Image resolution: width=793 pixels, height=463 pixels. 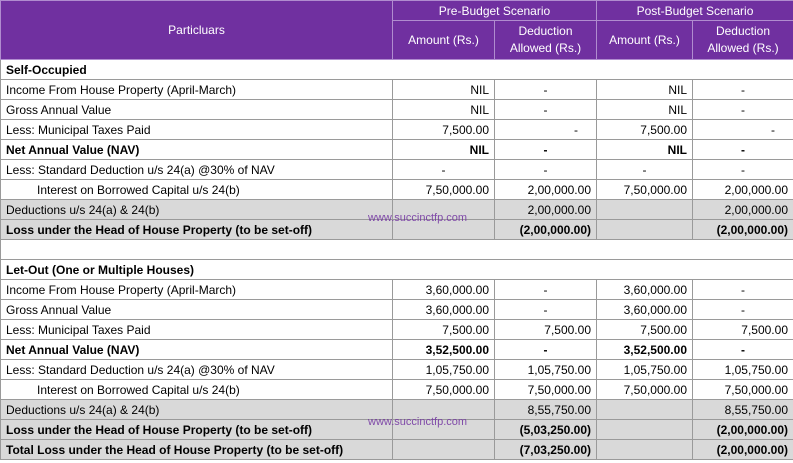 I want to click on pre-deduction-cell: (2,00,000.00), so click(x=545, y=229).